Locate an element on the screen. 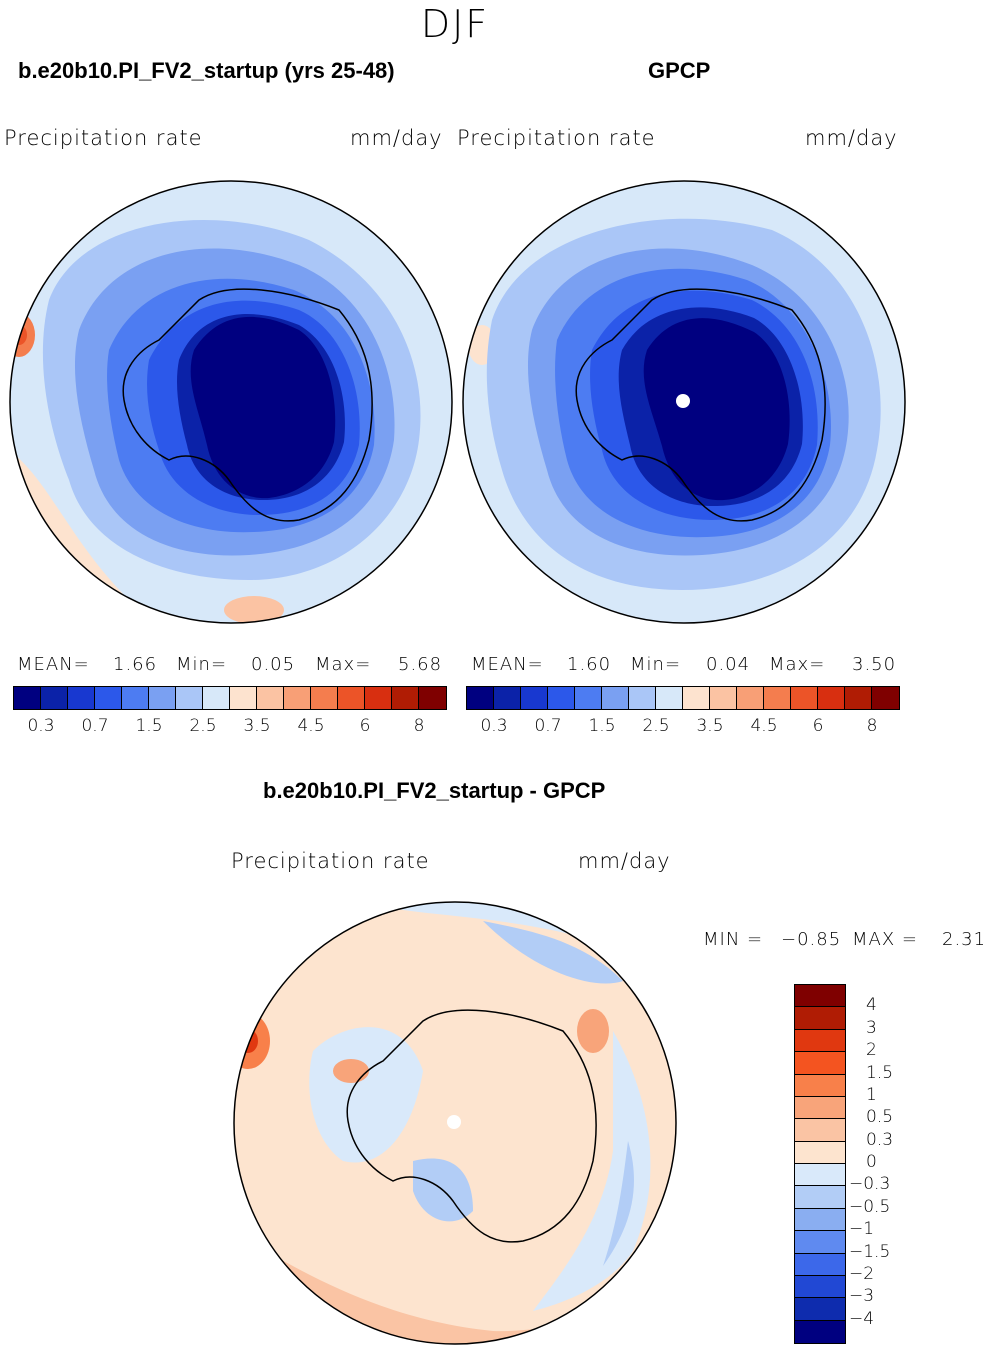 This screenshot has height=1353, width=987. diff-variable-label: Precipitation rate is located at coordinates (330, 861).